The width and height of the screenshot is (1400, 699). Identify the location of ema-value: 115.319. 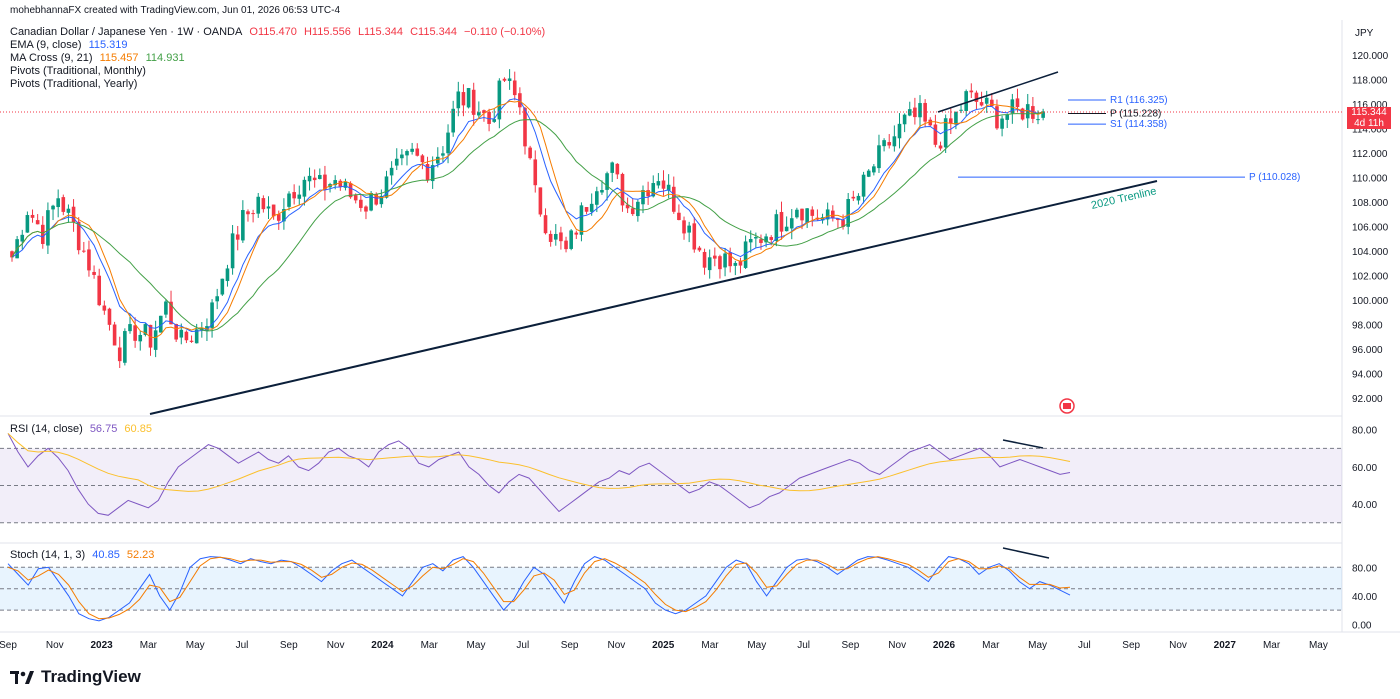
(108, 45).